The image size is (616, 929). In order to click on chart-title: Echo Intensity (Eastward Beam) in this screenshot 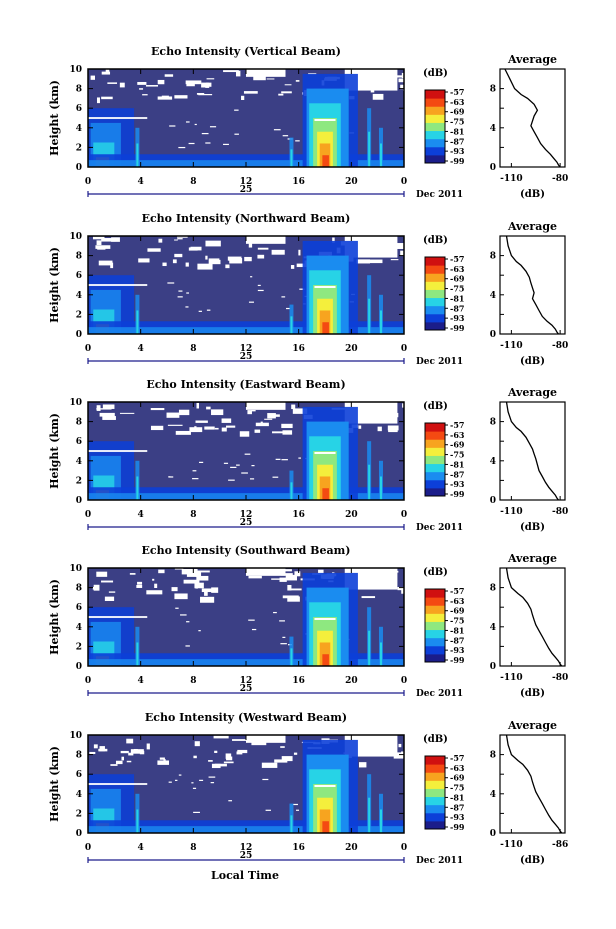, I will do `click(245, 384)`.